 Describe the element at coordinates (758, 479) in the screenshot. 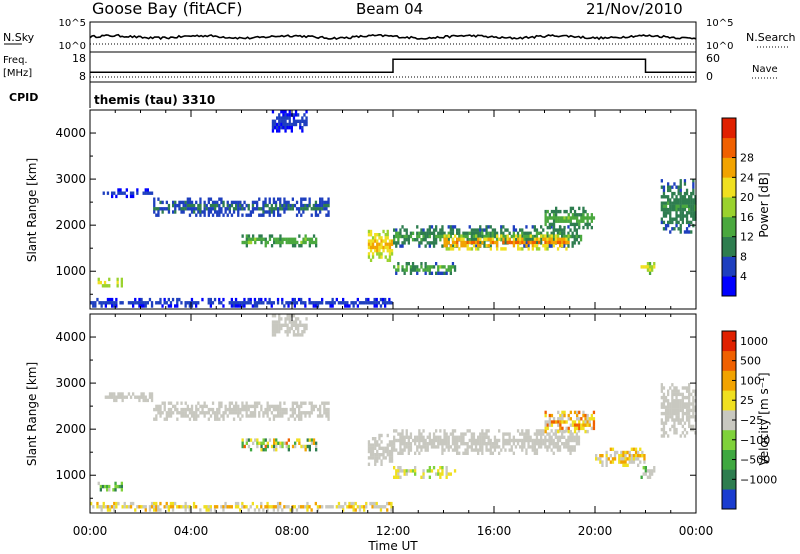

I see `velocity-colorbar-tick-label: −1000` at that location.